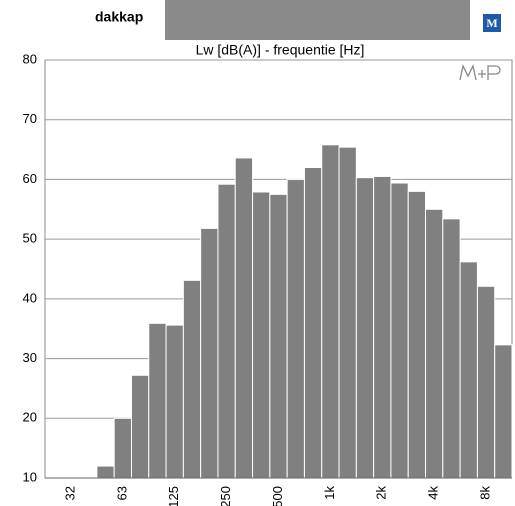 Image resolution: width=515 pixels, height=506 pixels. What do you see at coordinates (119, 17) in the screenshot?
I see `header-title: dakkap` at bounding box center [119, 17].